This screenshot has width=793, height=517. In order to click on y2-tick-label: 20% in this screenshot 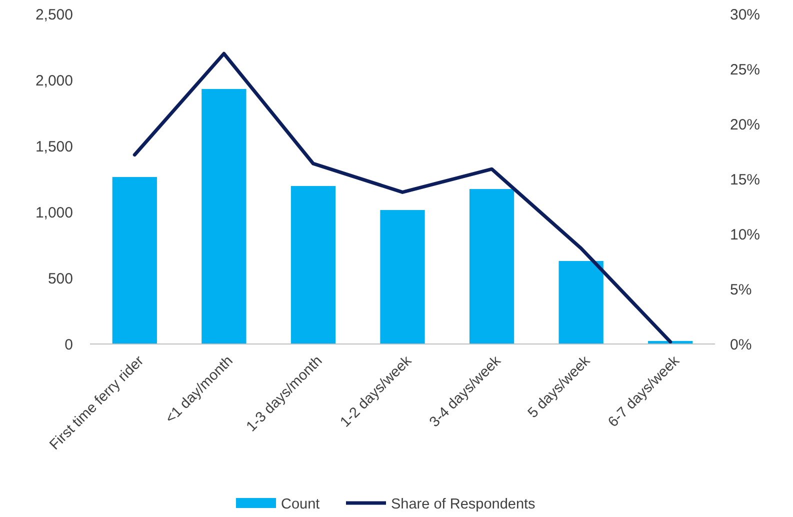, I will do `click(745, 125)`.